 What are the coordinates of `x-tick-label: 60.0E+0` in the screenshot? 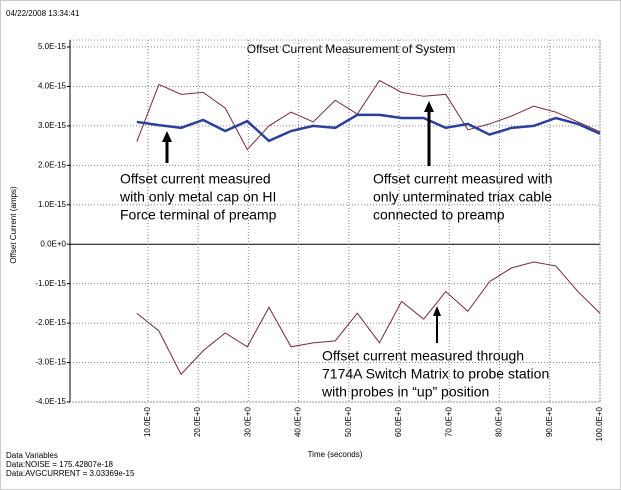 It's located at (398, 421).